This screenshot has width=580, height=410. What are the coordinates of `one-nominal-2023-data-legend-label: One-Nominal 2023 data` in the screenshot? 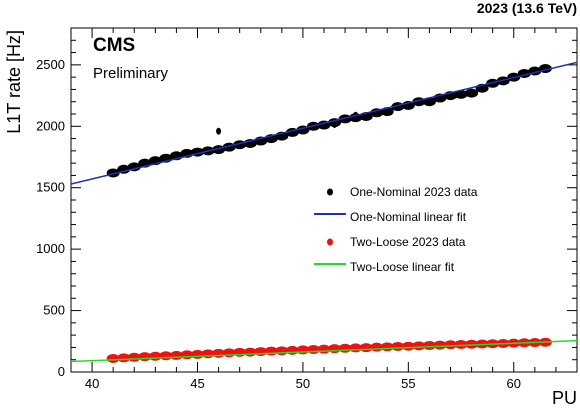 It's located at (414, 192).